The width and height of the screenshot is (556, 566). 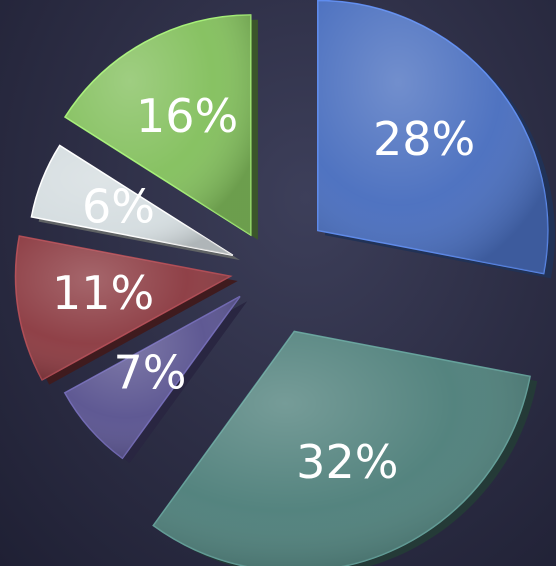 What do you see at coordinates (149, 372) in the screenshot?
I see `slice-label: 7%` at bounding box center [149, 372].